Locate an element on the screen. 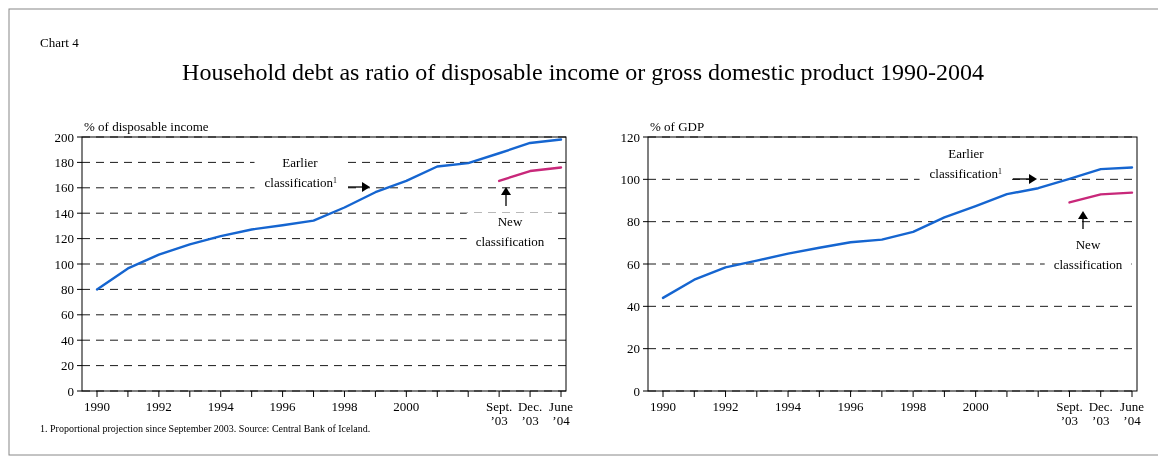  caption: Chart 4 is located at coordinates (60, 42).